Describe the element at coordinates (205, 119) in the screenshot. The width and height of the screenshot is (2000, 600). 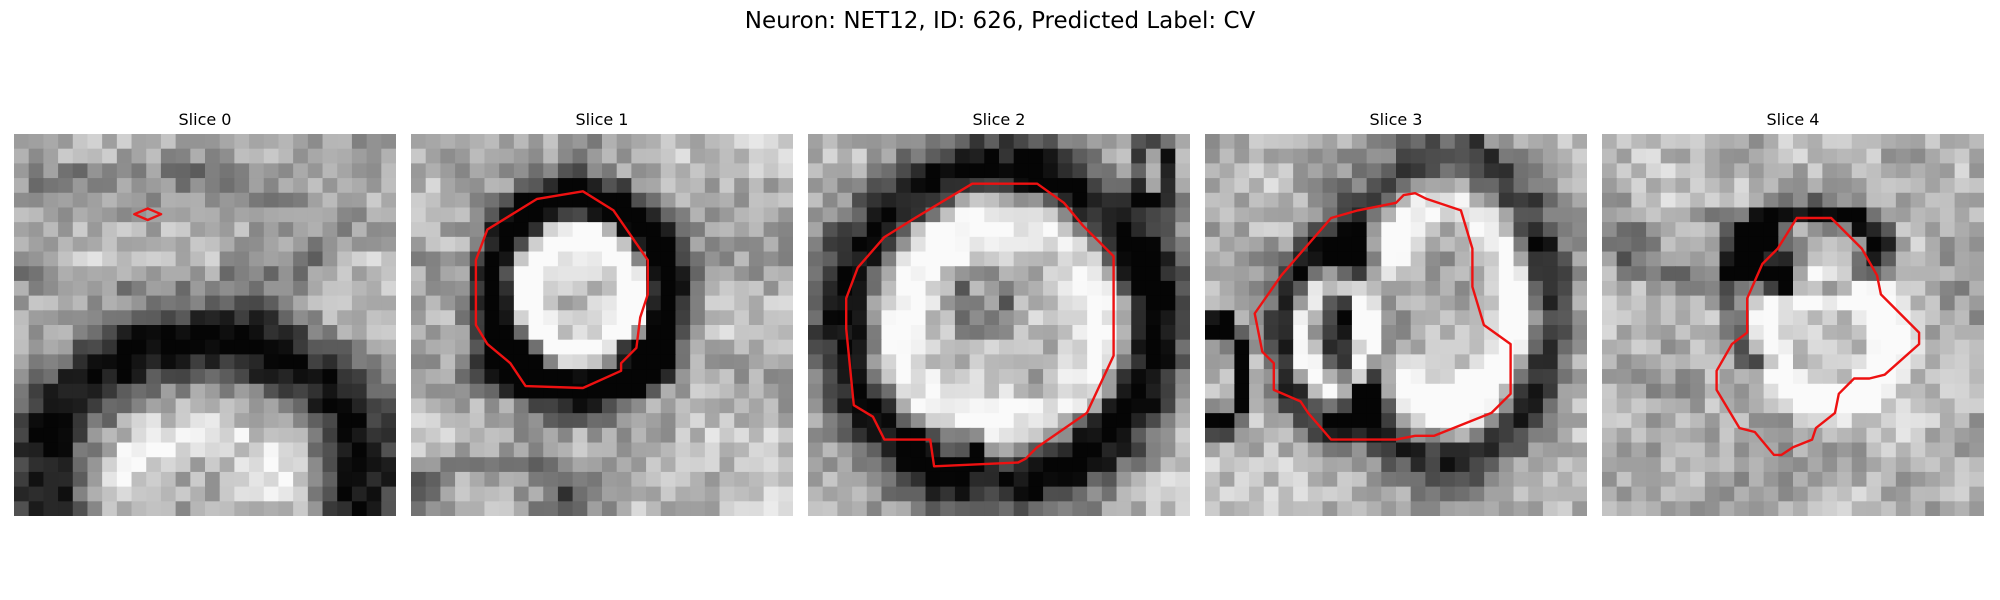
I see `slice-title: Slice 0` at that location.